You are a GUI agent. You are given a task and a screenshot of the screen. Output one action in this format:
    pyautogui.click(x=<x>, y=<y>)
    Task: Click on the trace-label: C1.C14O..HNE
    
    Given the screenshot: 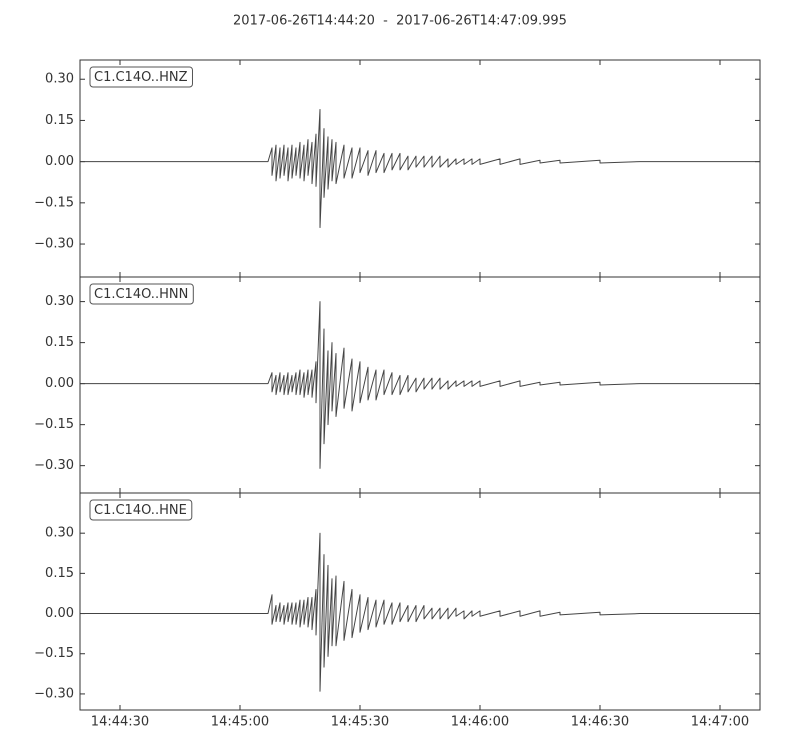 What is the action you would take?
    pyautogui.click(x=140, y=510)
    